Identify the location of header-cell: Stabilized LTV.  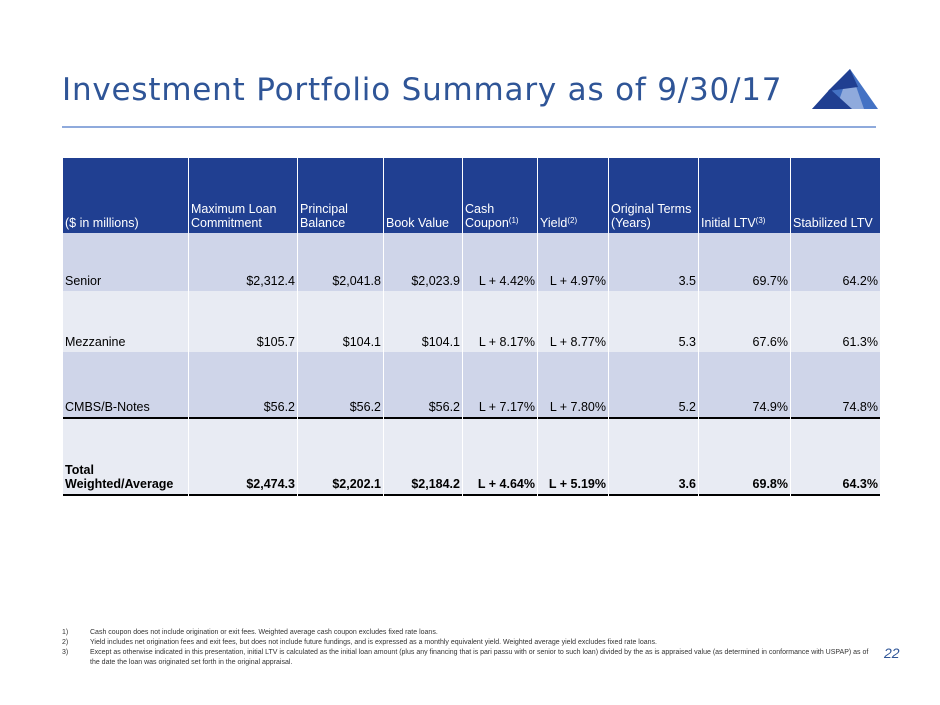
(835, 195).